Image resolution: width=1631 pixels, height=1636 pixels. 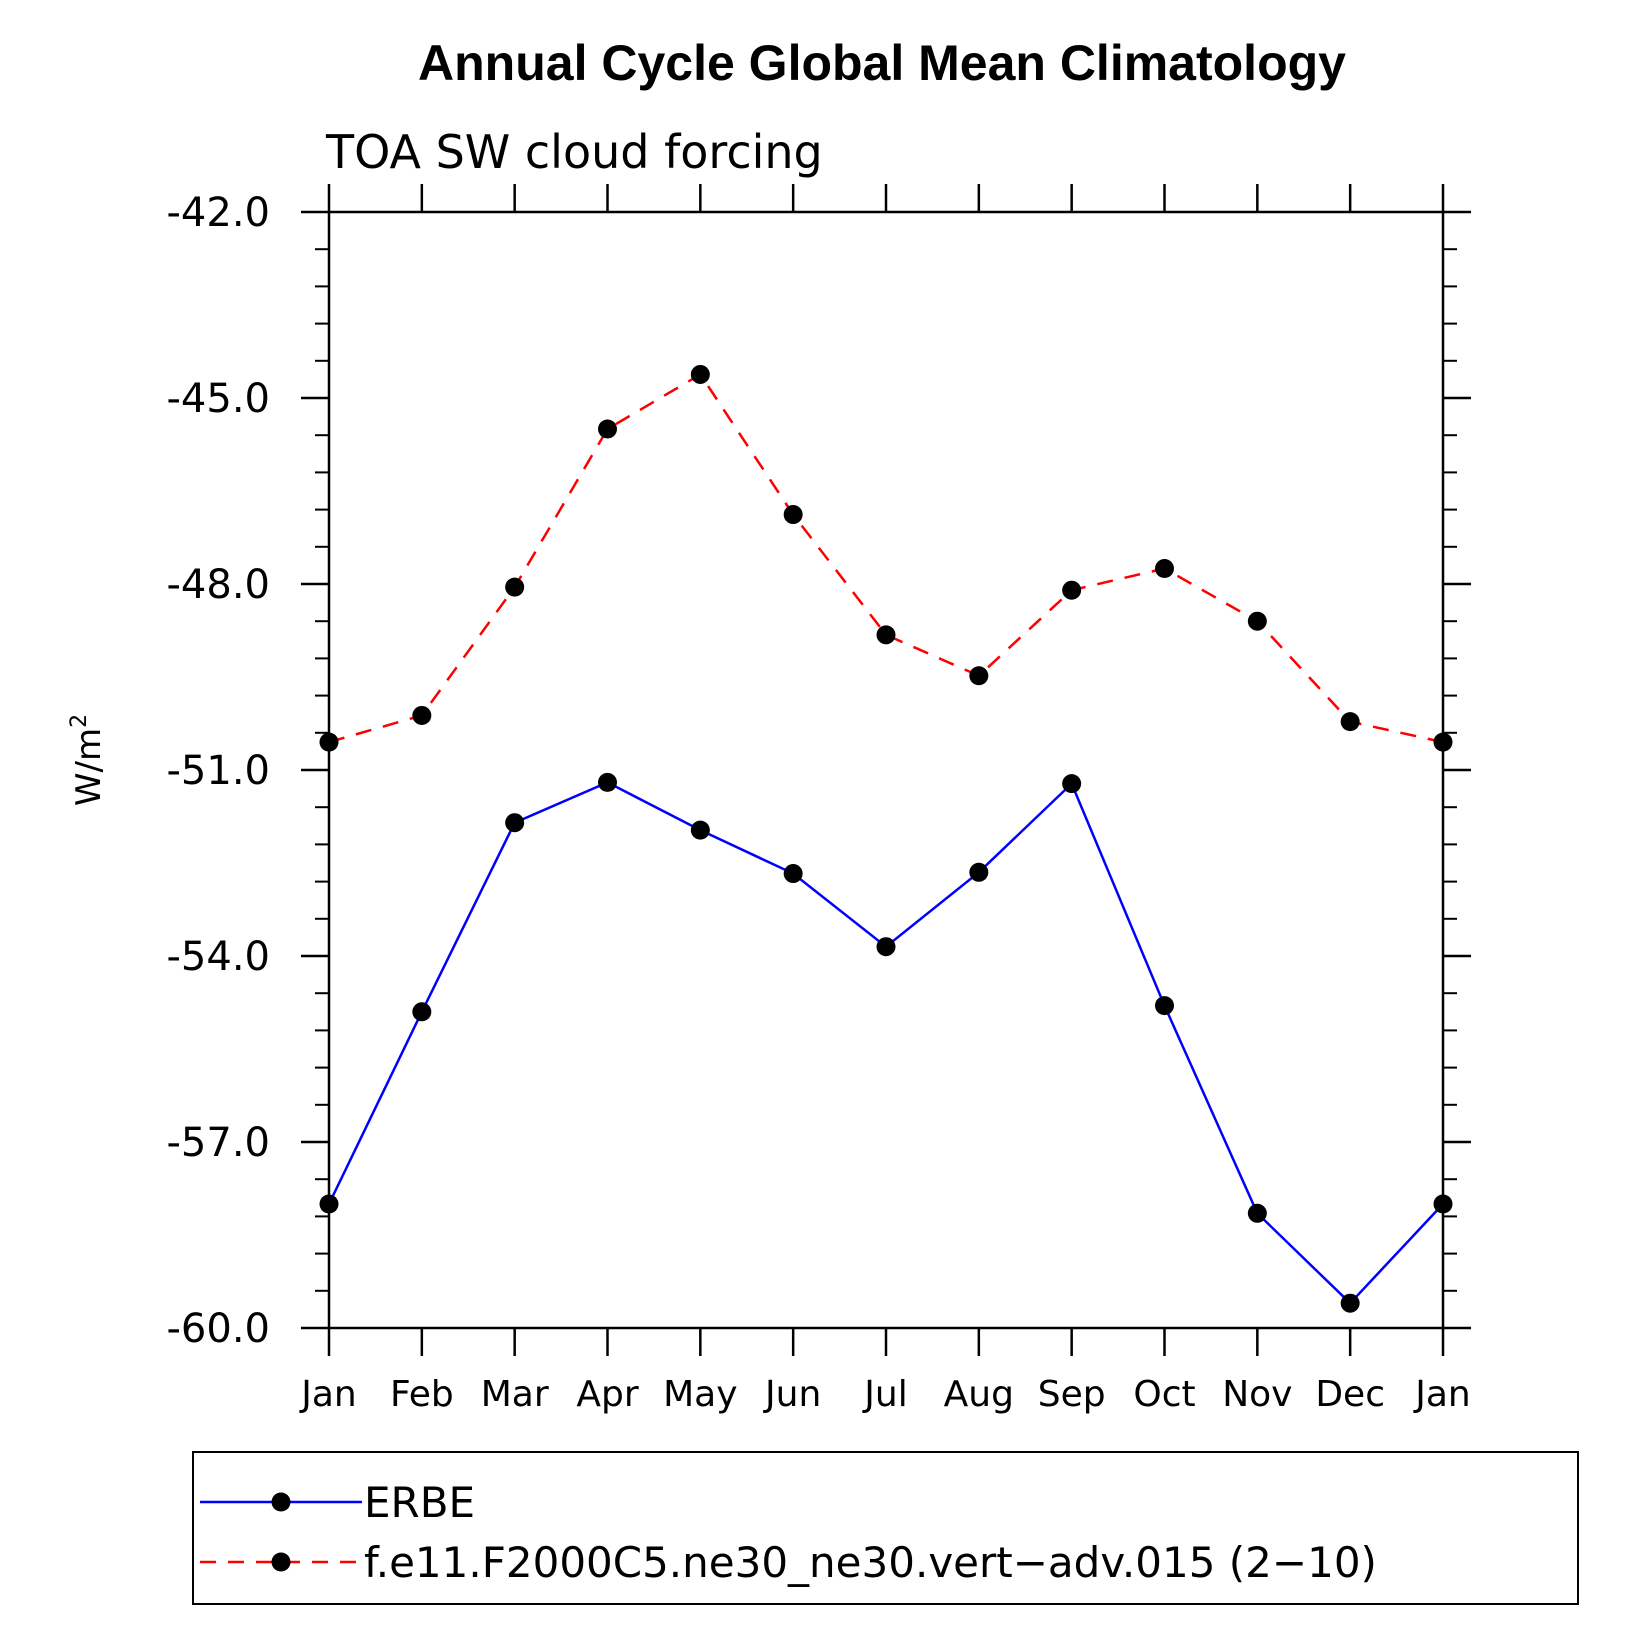 I want to click on y-tick-label: -48.0, so click(x=219, y=585).